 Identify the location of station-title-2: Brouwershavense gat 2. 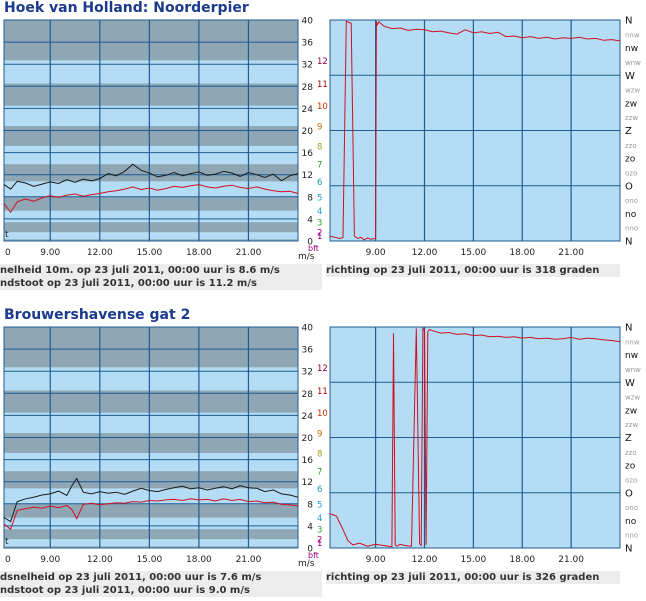
(97, 315).